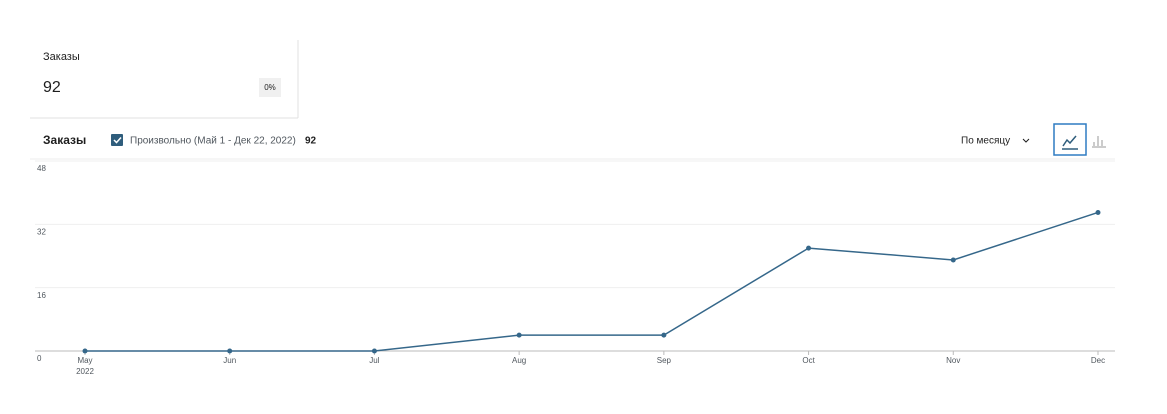 This screenshot has height=414, width=1167. Describe the element at coordinates (39, 358) in the screenshot. I see `y-tick-label: 0` at that location.